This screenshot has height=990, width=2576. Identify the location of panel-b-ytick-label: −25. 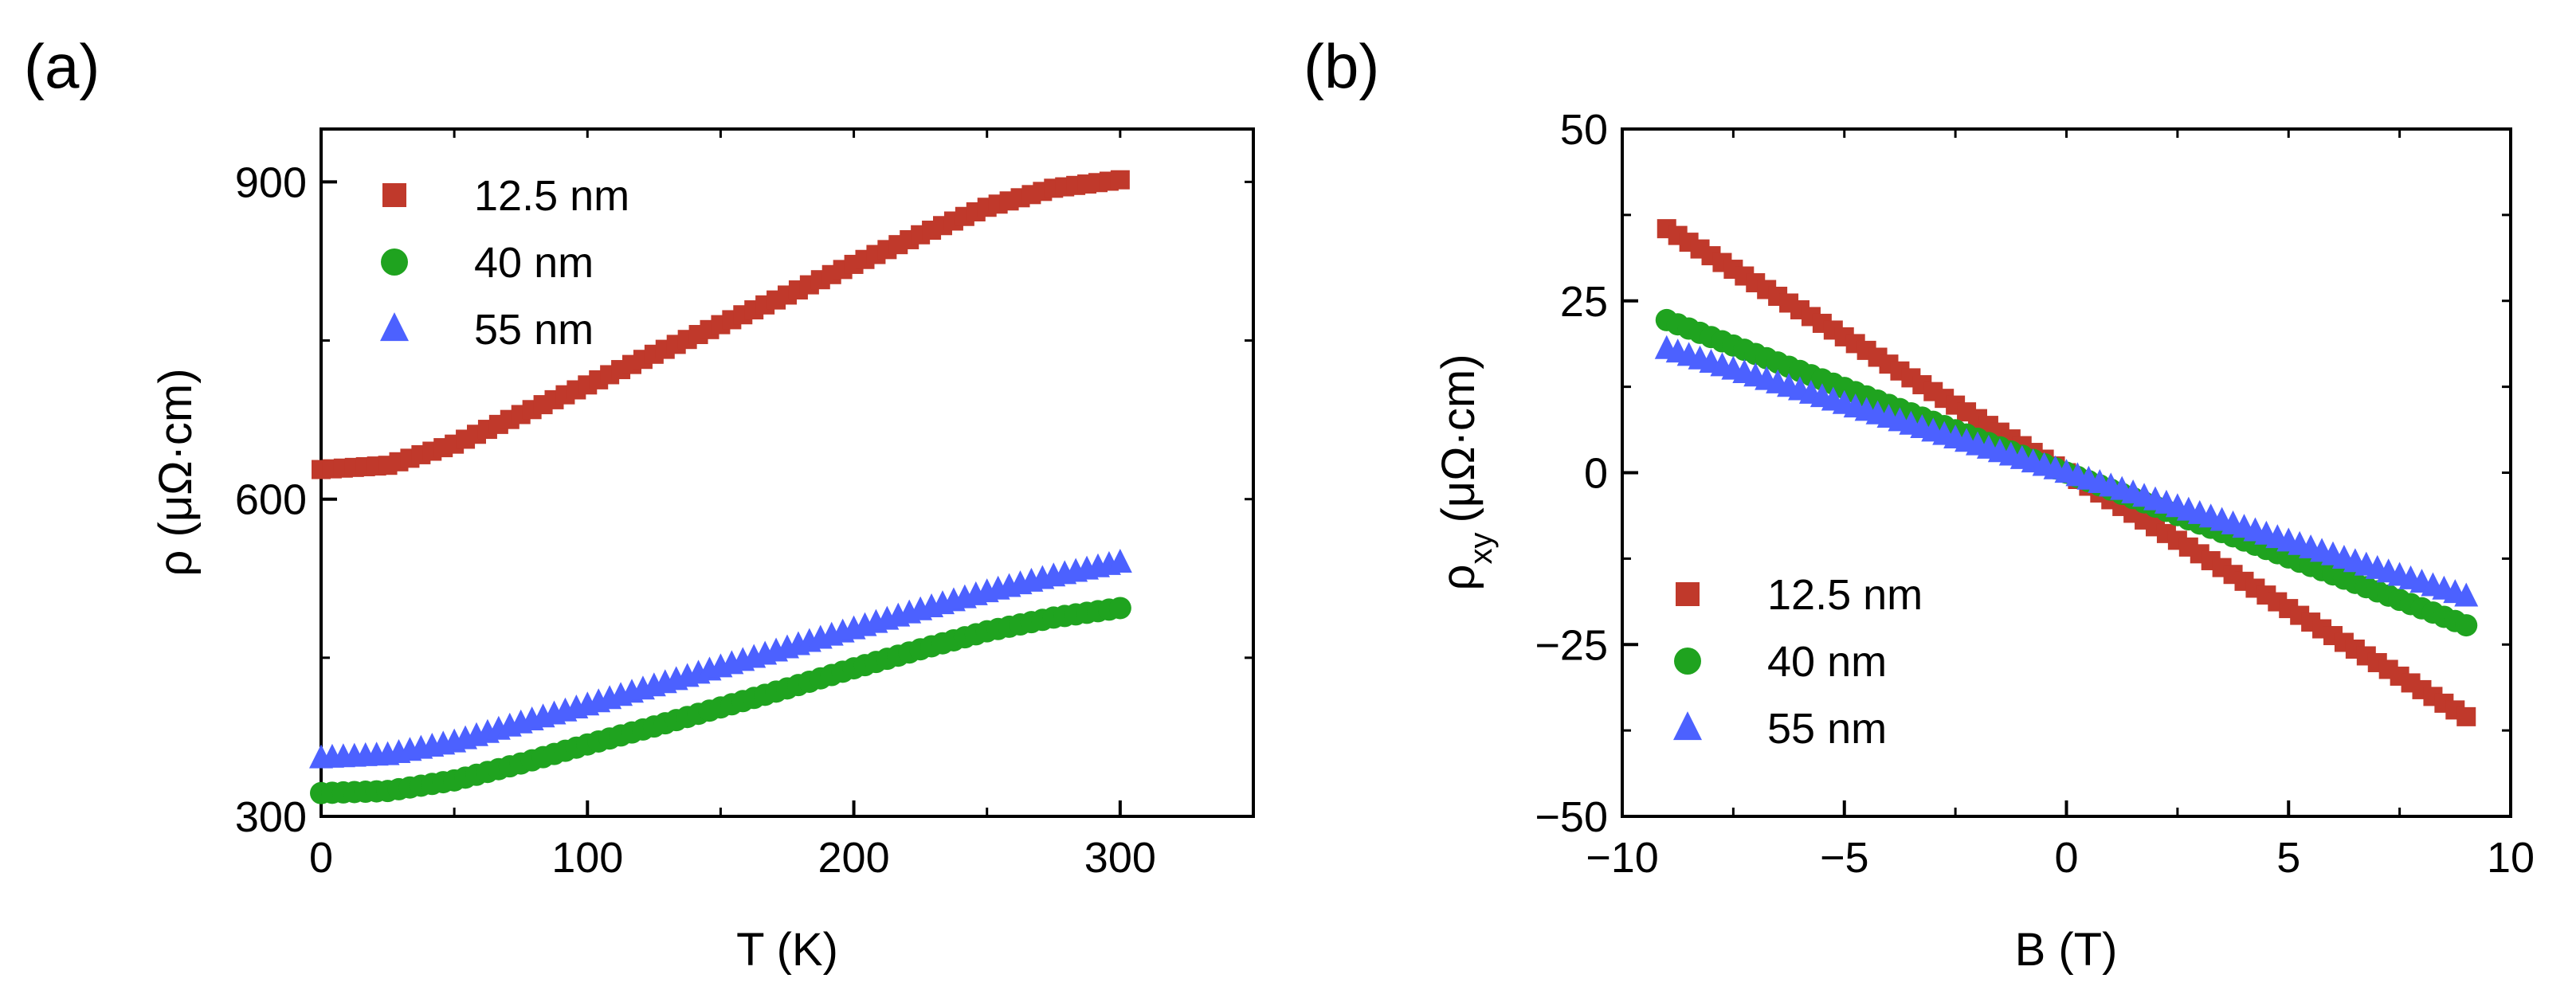
(1571, 645).